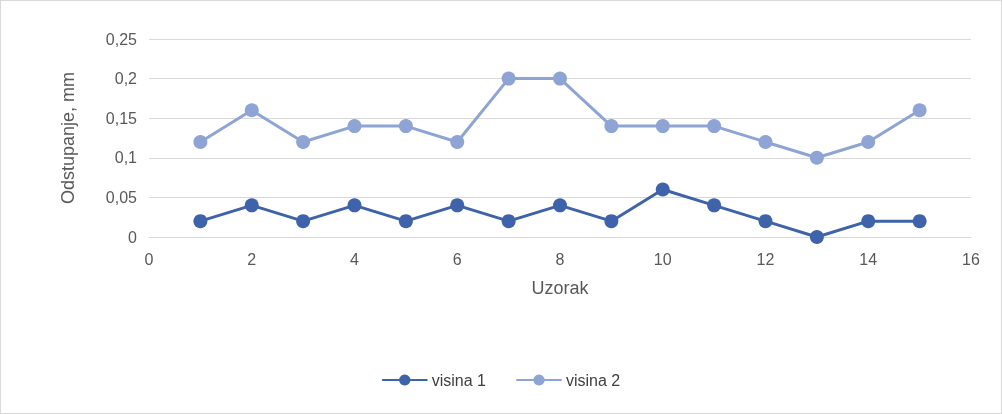  Describe the element at coordinates (560, 259) in the screenshot. I see `x-tick-label: 8` at that location.